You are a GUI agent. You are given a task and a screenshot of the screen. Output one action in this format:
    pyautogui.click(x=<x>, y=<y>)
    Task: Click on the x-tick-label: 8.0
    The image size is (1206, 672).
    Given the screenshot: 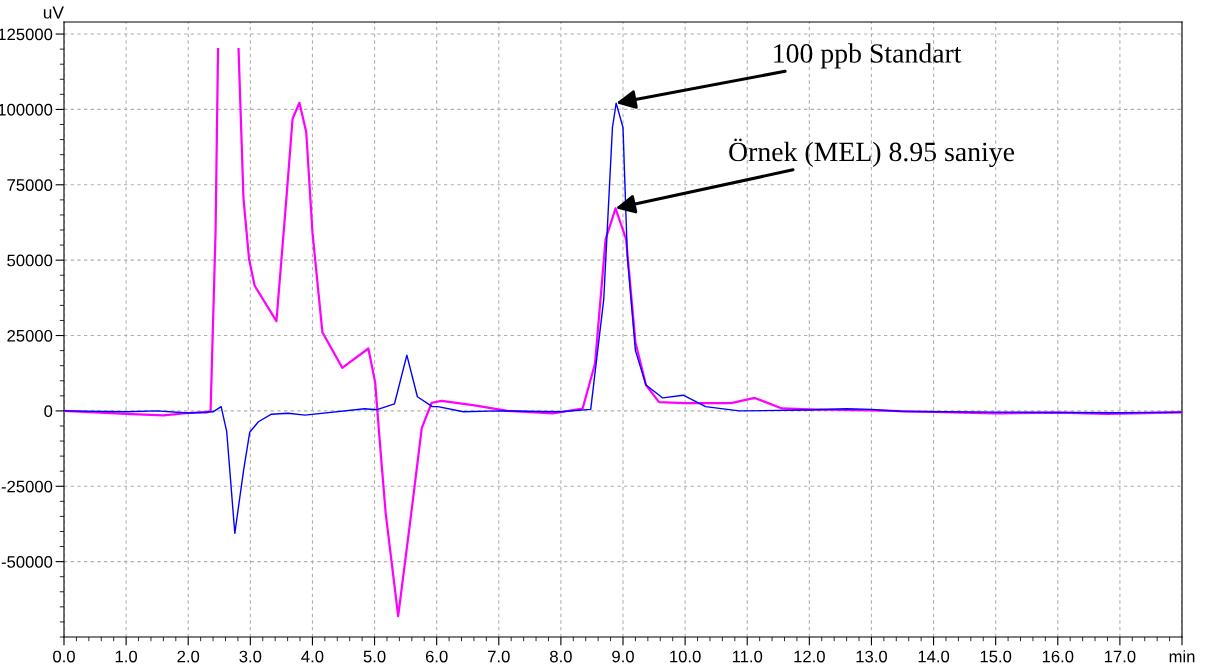 What is the action you would take?
    pyautogui.click(x=561, y=656)
    